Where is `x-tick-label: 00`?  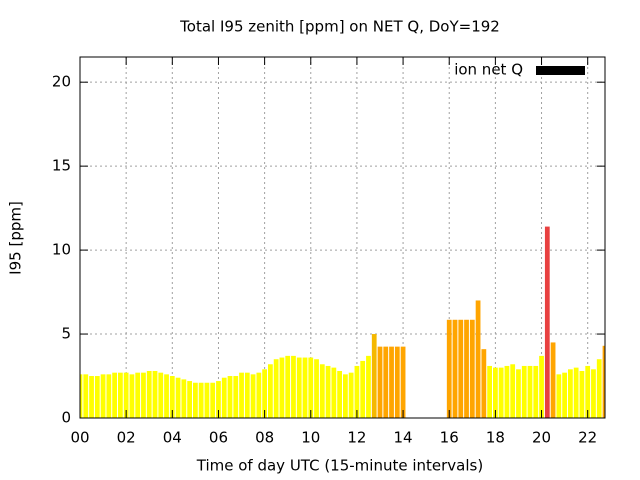 x-tick-label: 00 is located at coordinates (79, 438).